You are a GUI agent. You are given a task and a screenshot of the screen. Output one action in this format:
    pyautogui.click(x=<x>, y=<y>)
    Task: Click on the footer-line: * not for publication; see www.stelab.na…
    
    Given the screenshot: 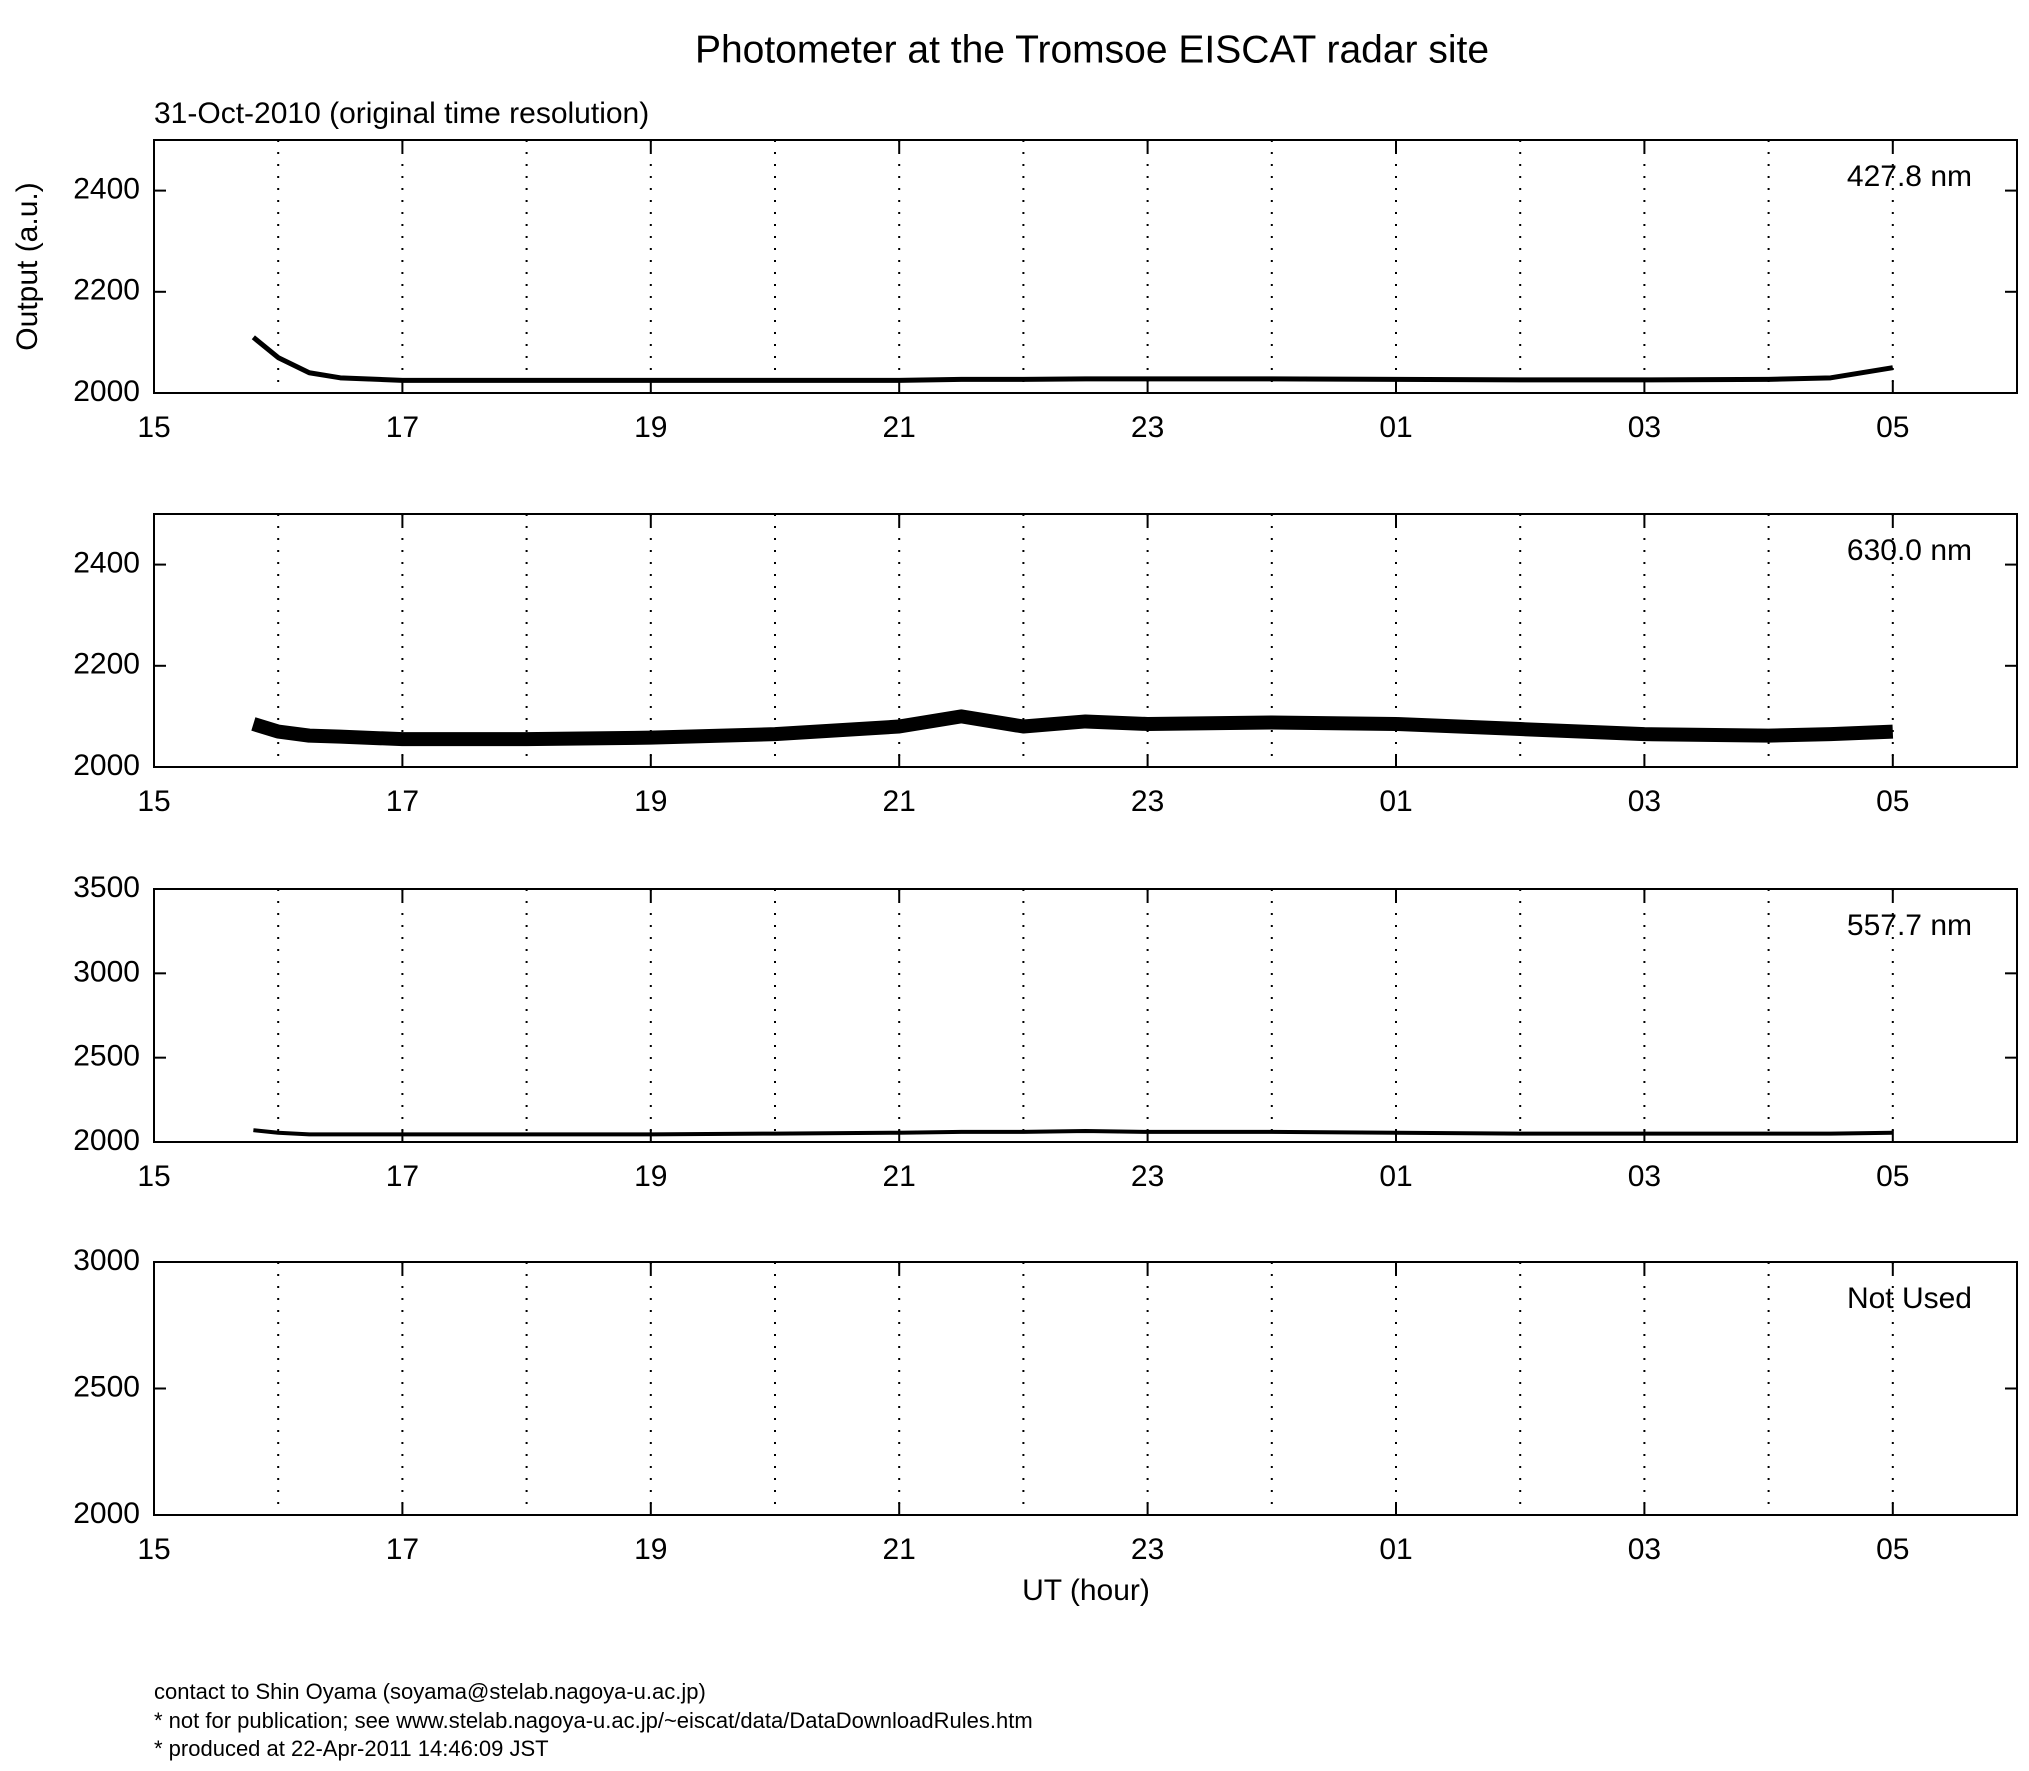 What is the action you would take?
    pyautogui.click(x=593, y=1720)
    